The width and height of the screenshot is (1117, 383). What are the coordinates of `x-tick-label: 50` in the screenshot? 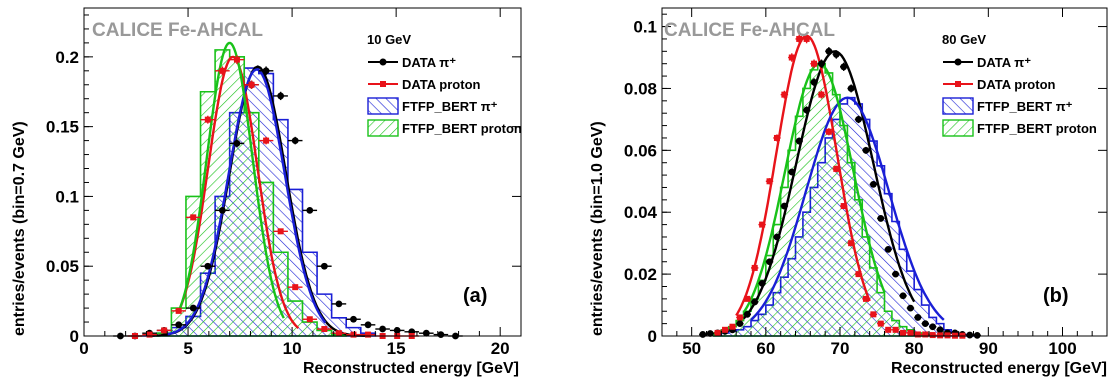 It's located at (691, 348).